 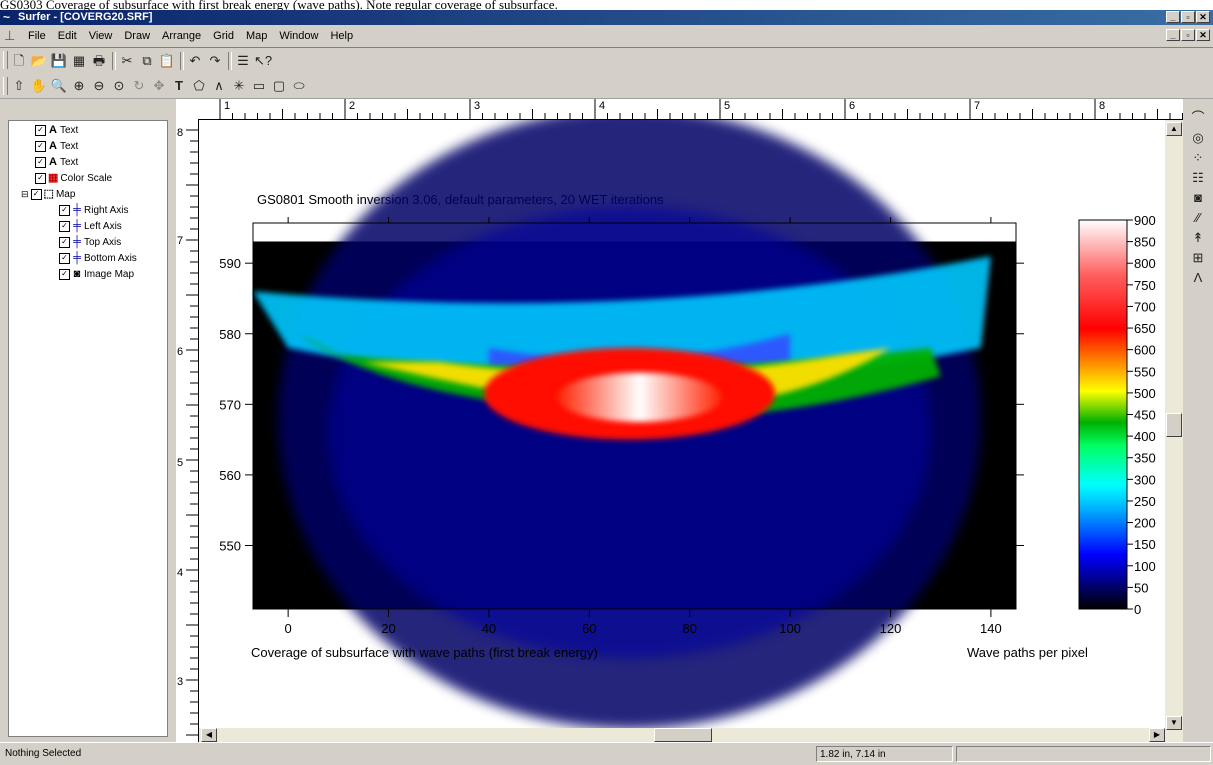 I want to click on status-text: Nothing Selected, so click(x=43, y=753).